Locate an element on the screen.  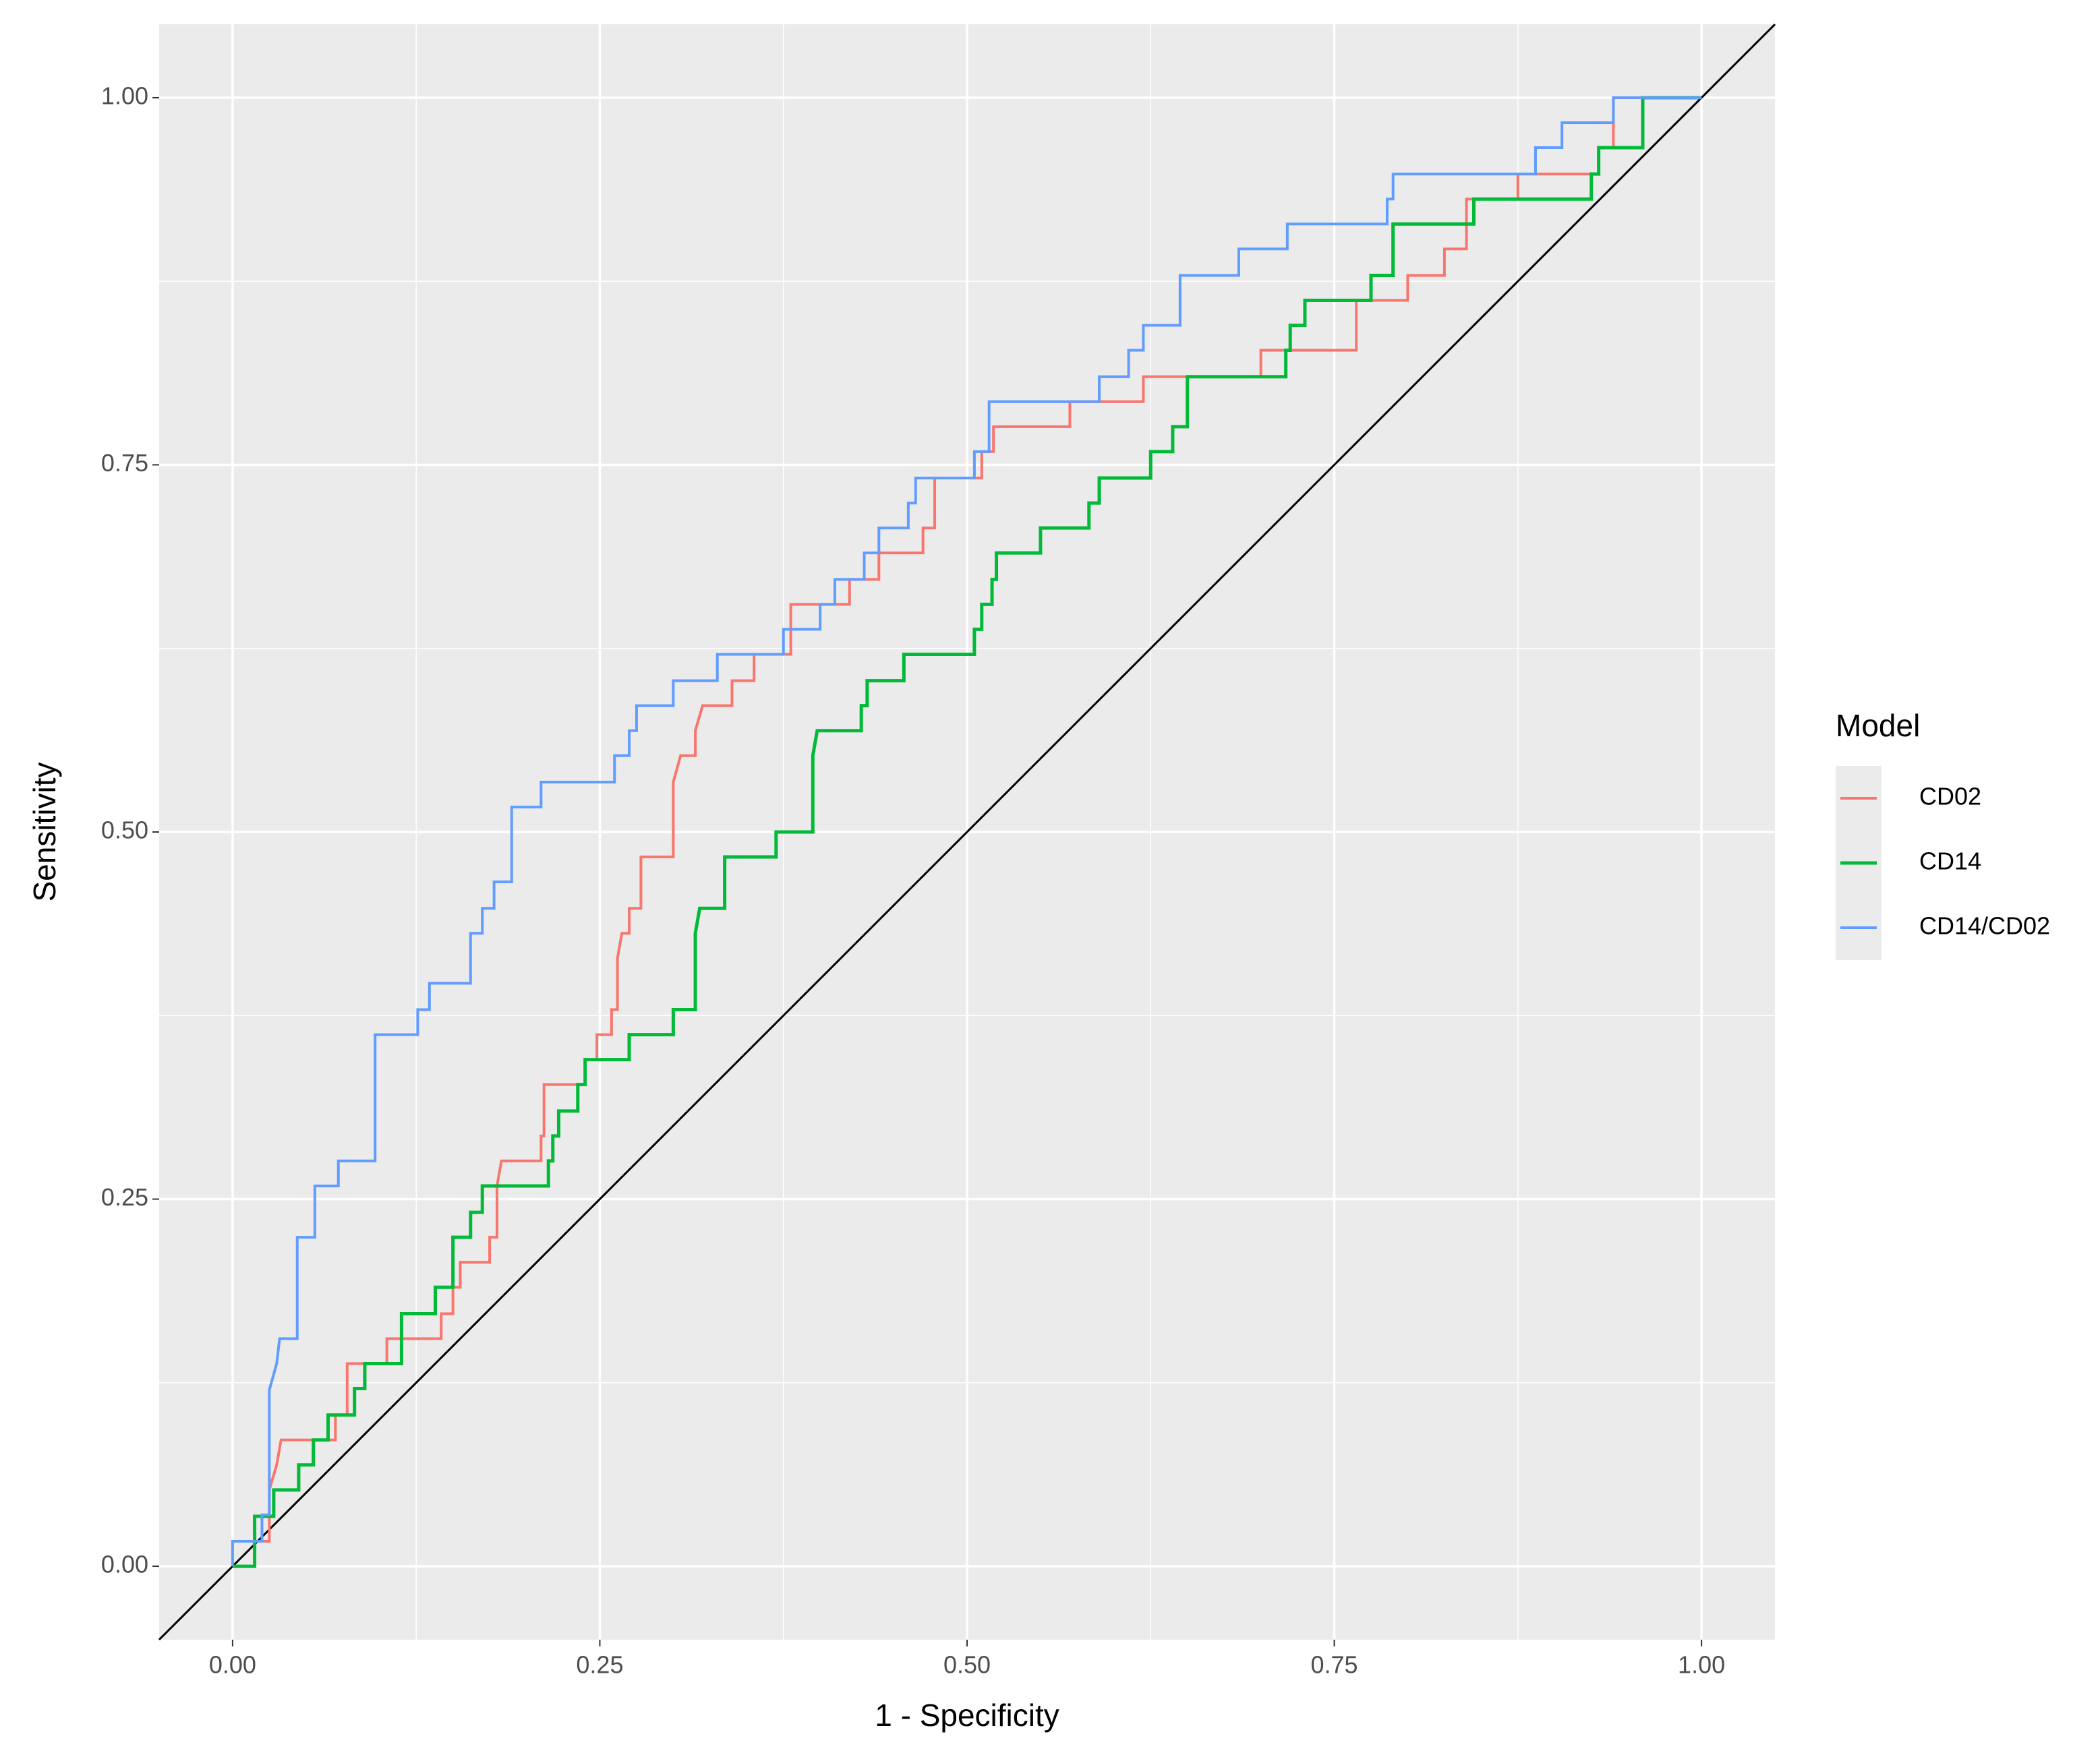
x-axis-title: 1 - Specificity is located at coordinates (967, 1715).